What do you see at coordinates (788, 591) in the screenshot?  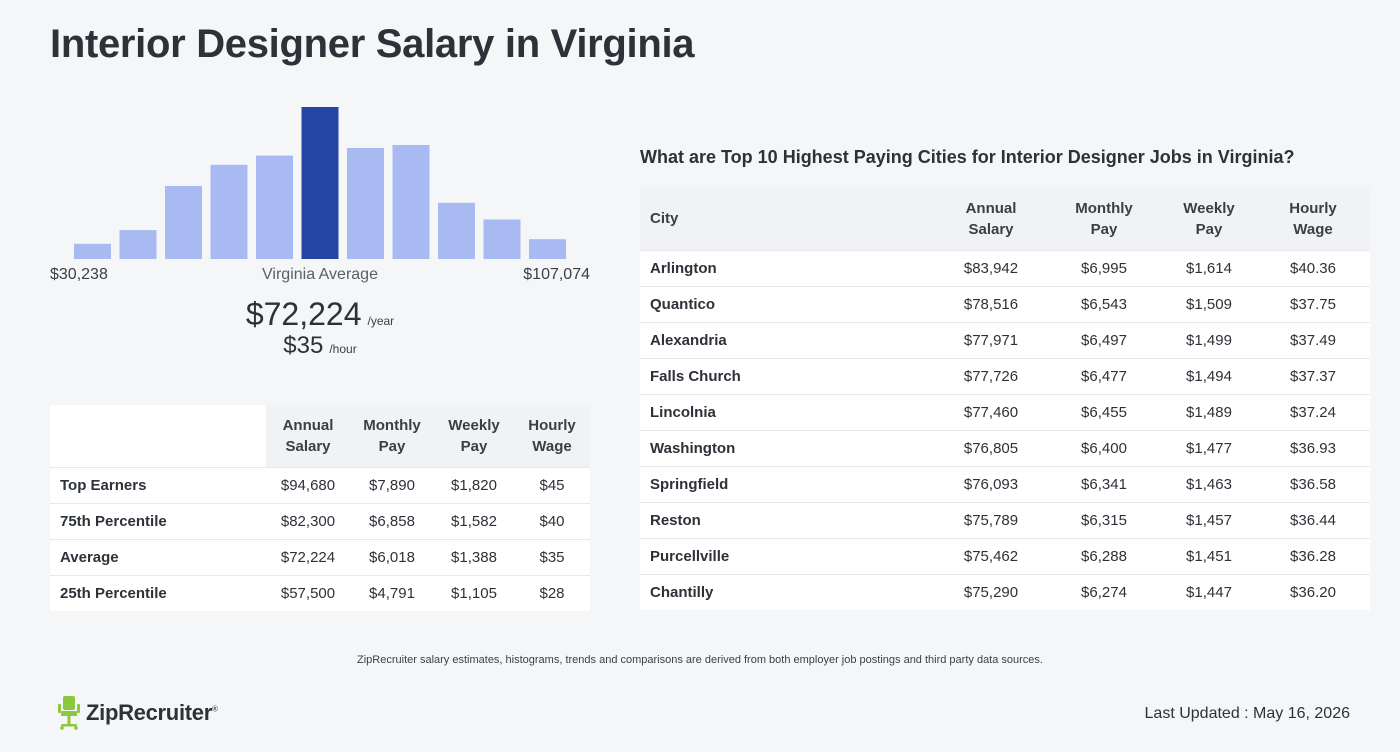 I see `city-name: Chantilly` at bounding box center [788, 591].